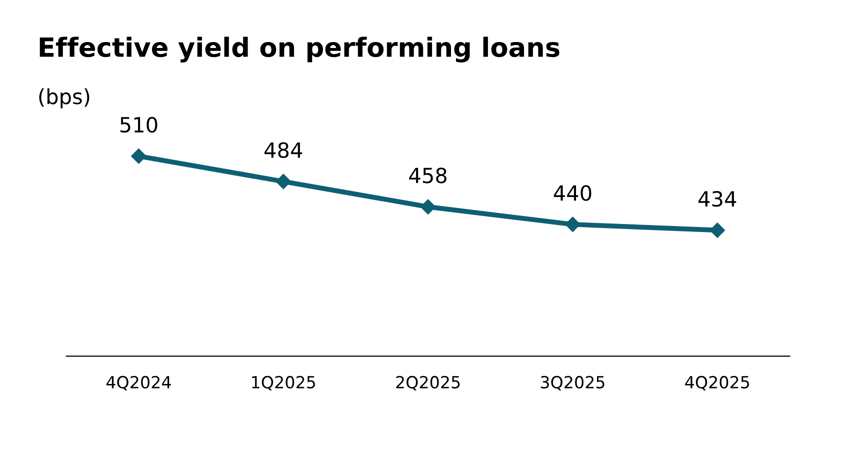 This screenshot has width=851, height=473. I want to click on x-tick-label: 2Q2025, so click(428, 383).